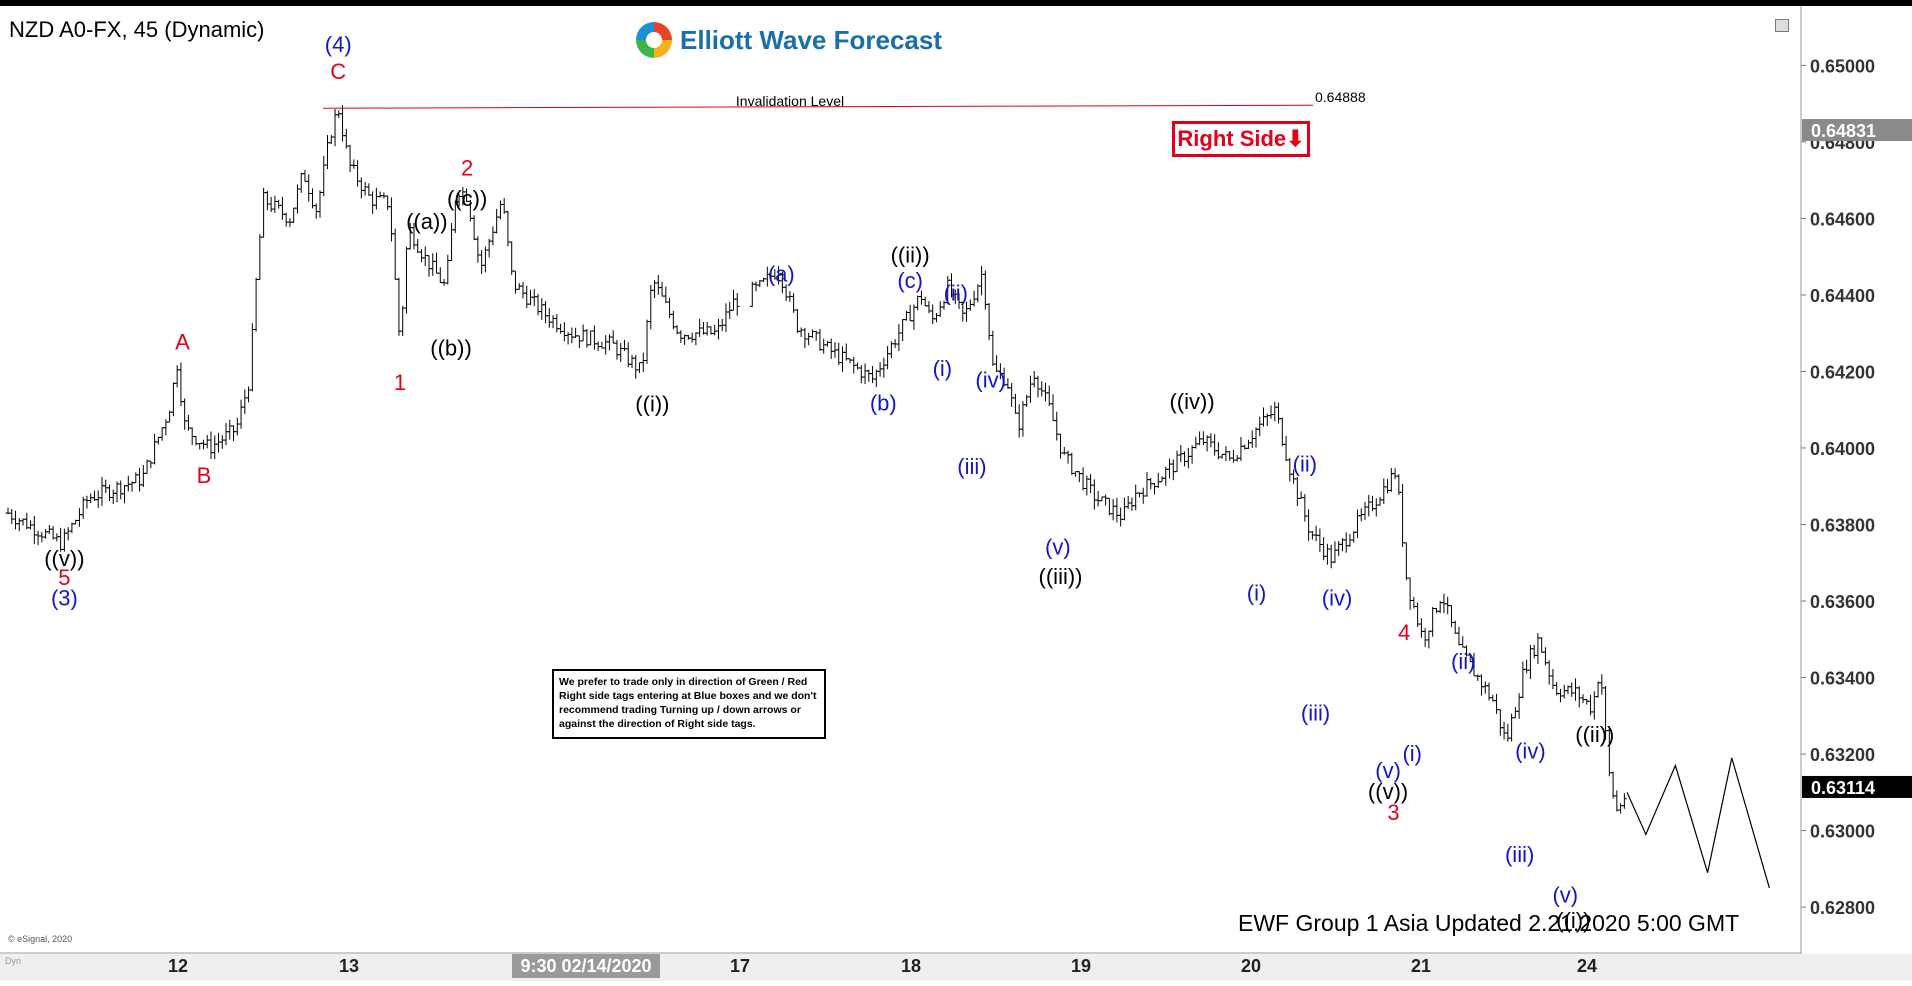 Image resolution: width=1912 pixels, height=986 pixels. Describe the element at coordinates (467, 198) in the screenshot. I see `wave-label: ((c))` at that location.